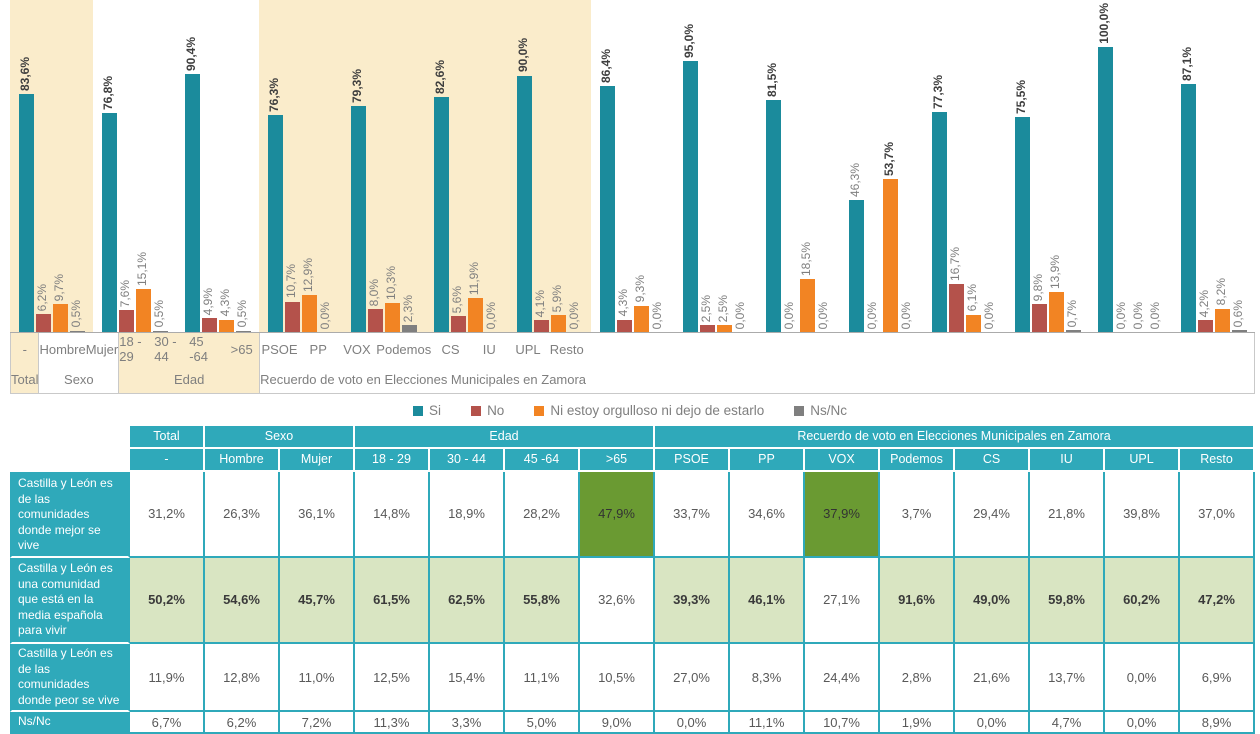  Describe the element at coordinates (242, 678) in the screenshot. I see `table-cell: 12,8%` at that location.